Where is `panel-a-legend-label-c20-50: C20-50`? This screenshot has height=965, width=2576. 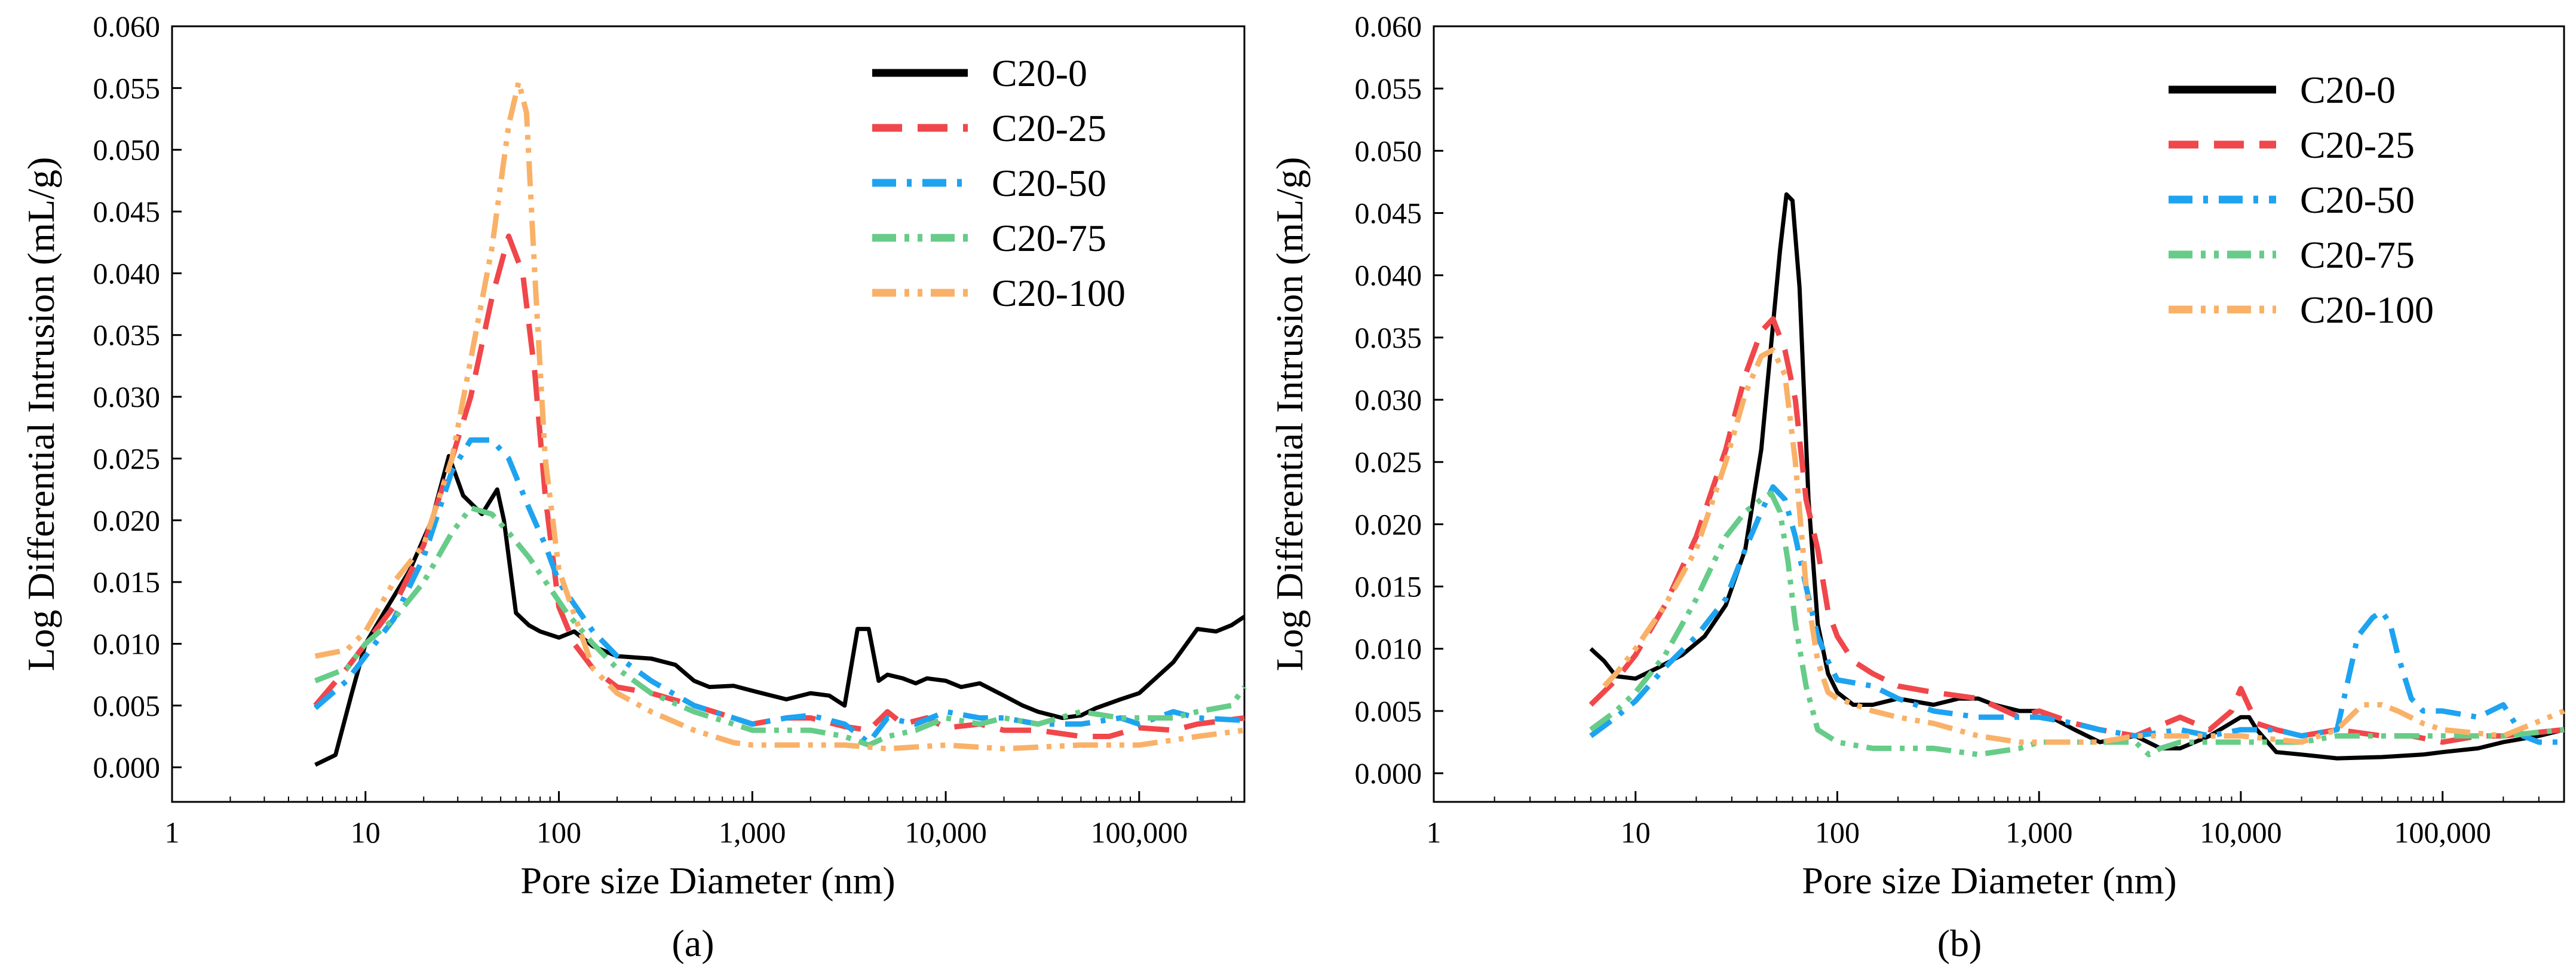
panel-a-legend-label-c20-50: C20-50 is located at coordinates (1049, 183).